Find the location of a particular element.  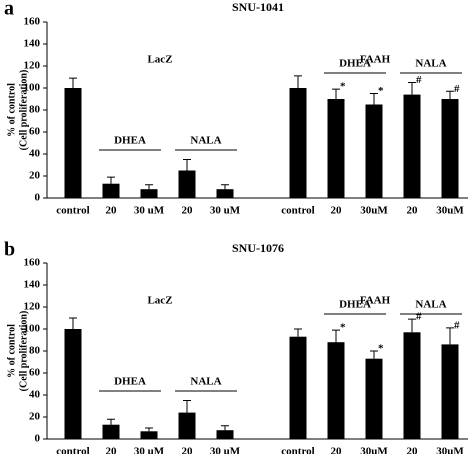

panel-label: a is located at coordinates (9, 10).